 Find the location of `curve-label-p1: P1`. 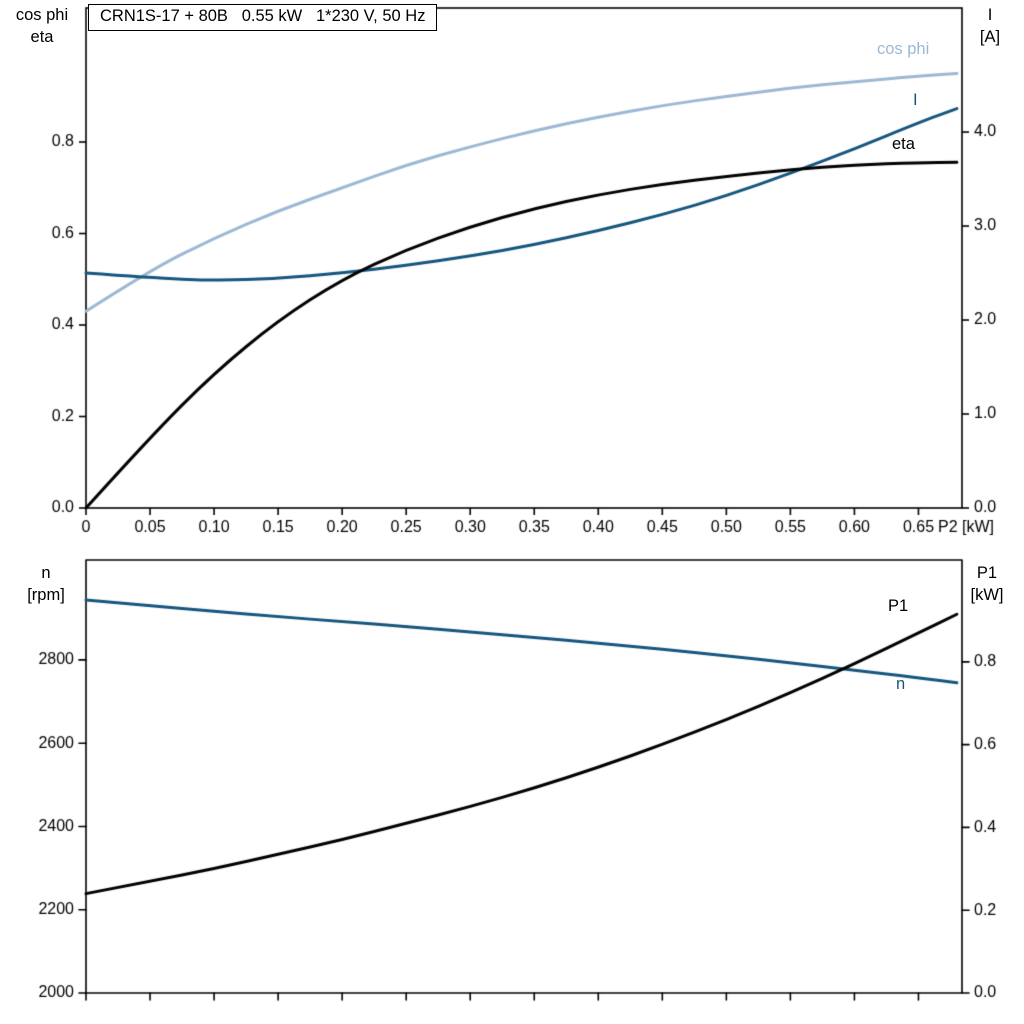

curve-label-p1: P1 is located at coordinates (898, 606).